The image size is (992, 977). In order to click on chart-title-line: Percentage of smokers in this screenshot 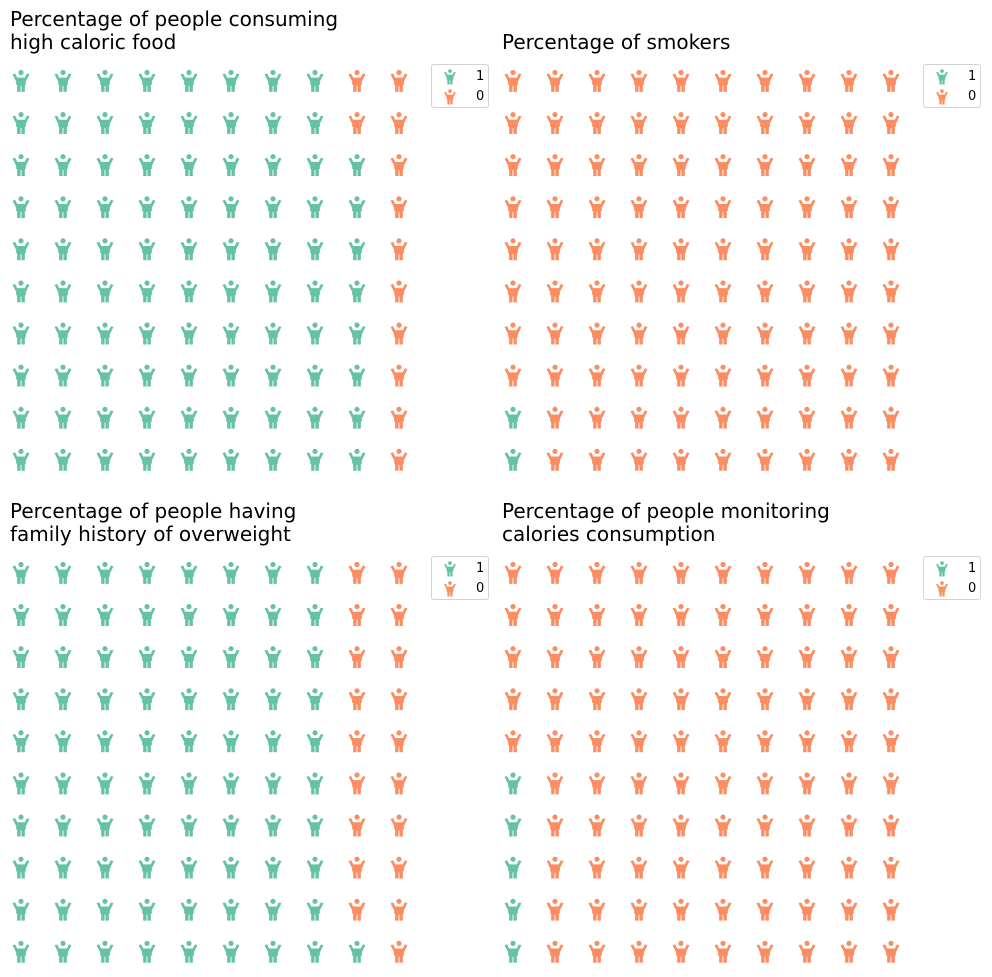, I will do `click(616, 42)`.